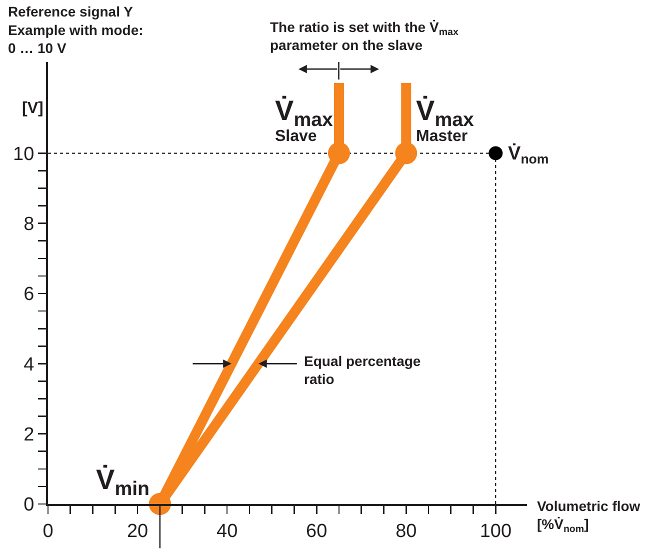 The width and height of the screenshot is (662, 558). What do you see at coordinates (362, 370) in the screenshot?
I see `annotation: Equal percentage ratio` at bounding box center [362, 370].